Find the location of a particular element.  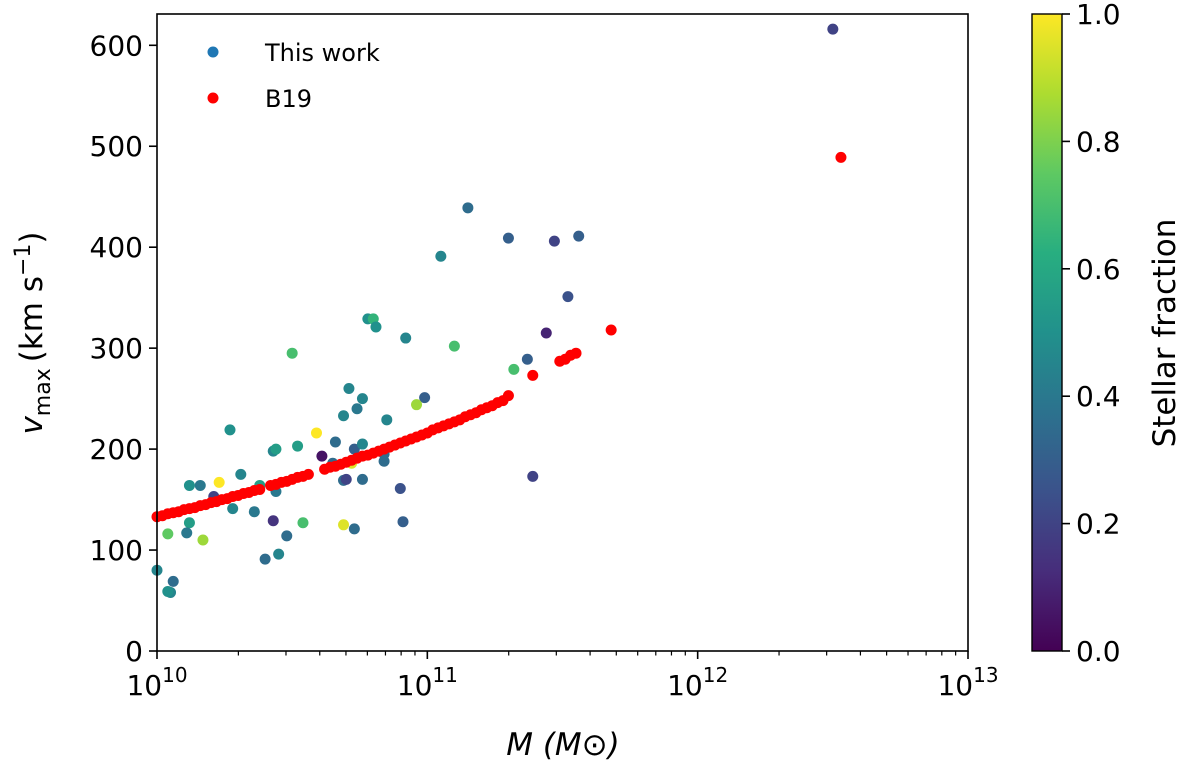

colorbar-tick-label: 1.0 is located at coordinates (1098, 15).